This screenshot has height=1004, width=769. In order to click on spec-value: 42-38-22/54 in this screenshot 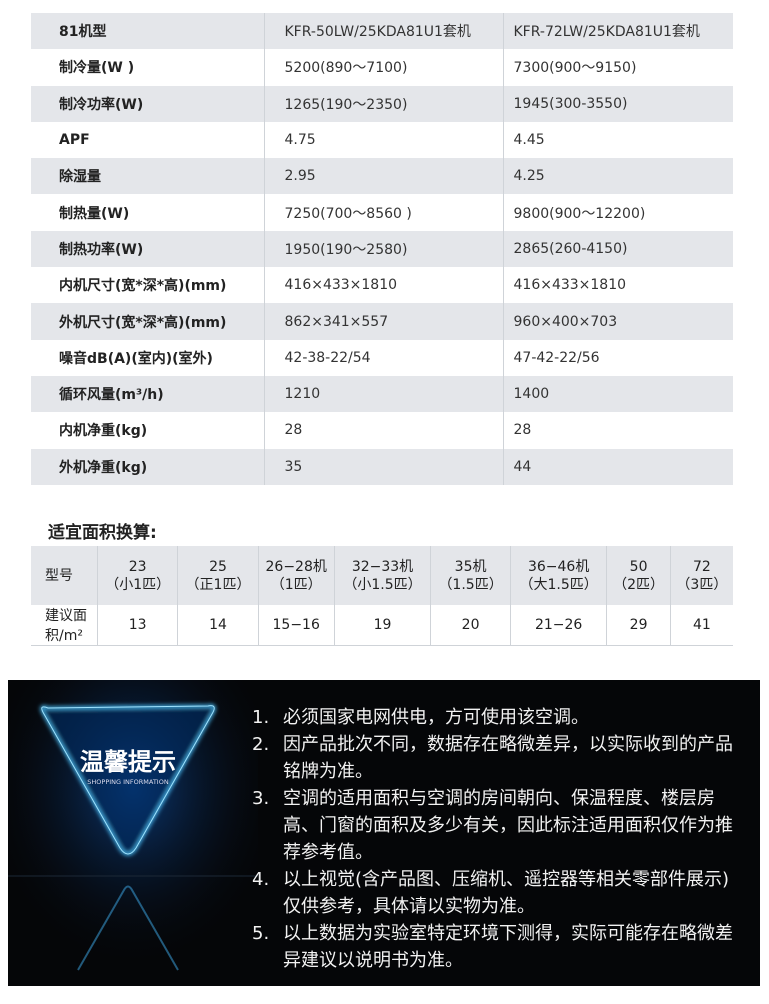, I will do `click(384, 357)`.